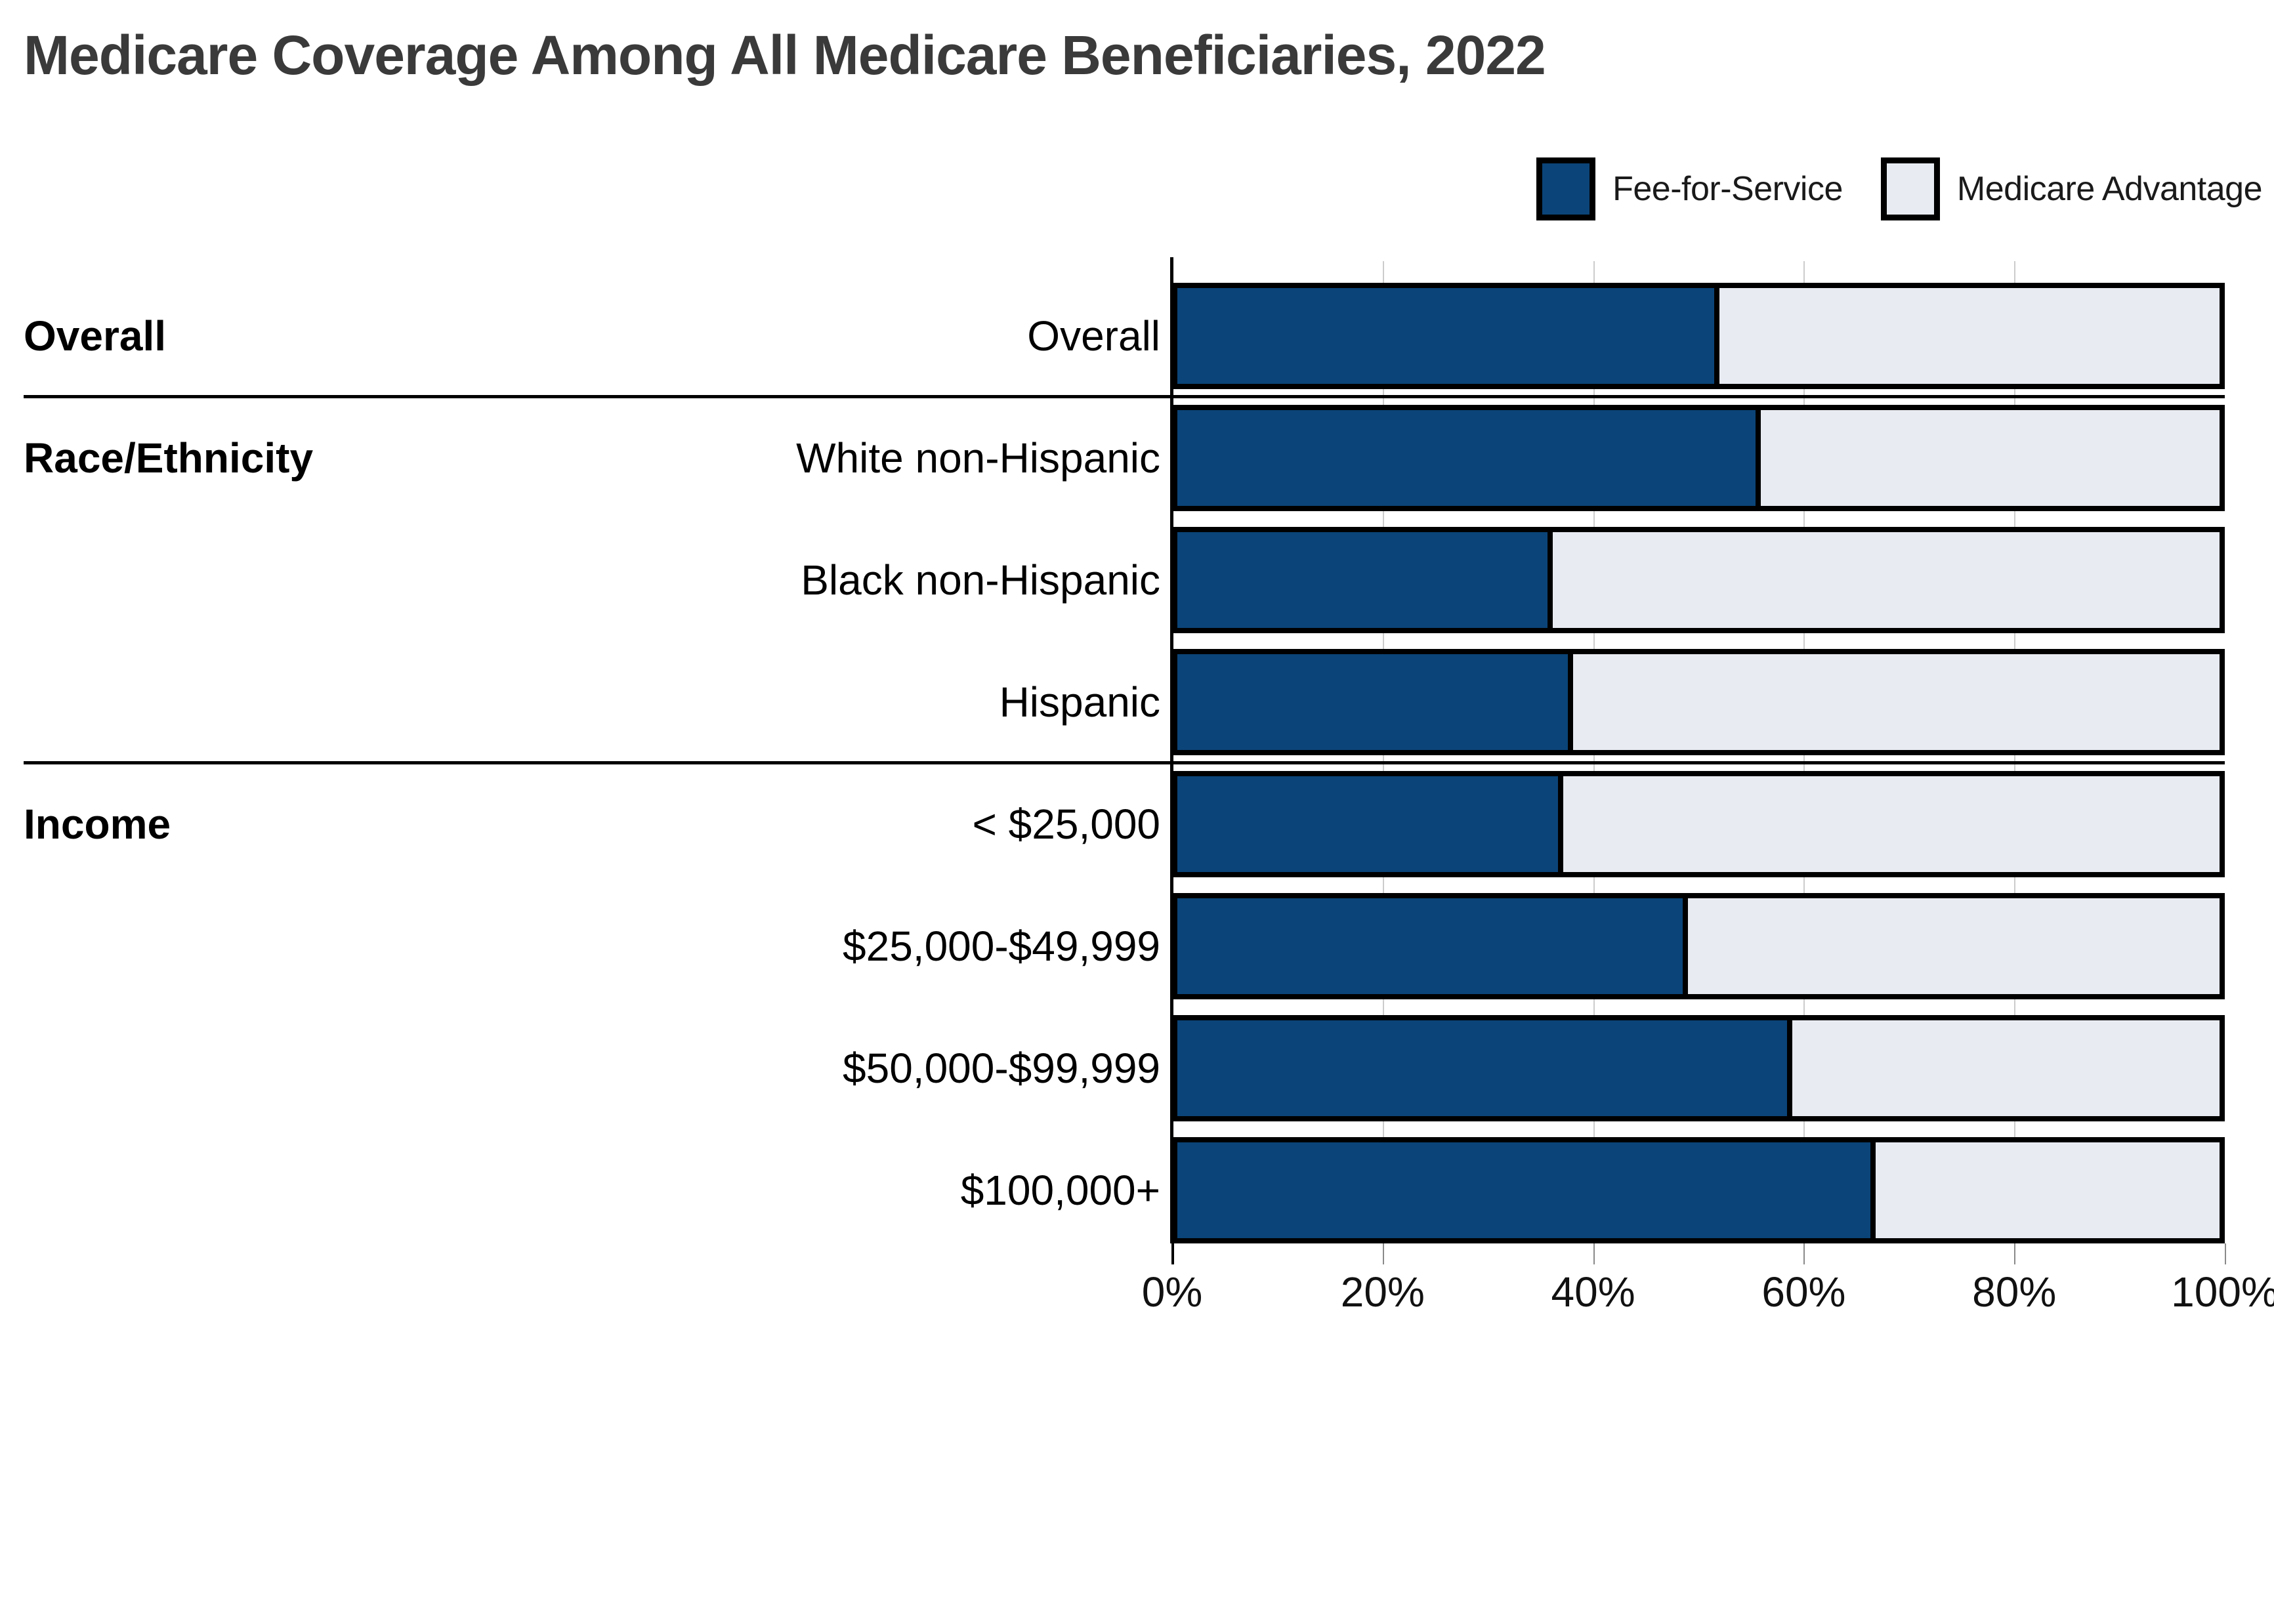 This screenshot has height=1624, width=2274. I want to click on x-axis-tick-label: 20%, so click(1382, 1292).